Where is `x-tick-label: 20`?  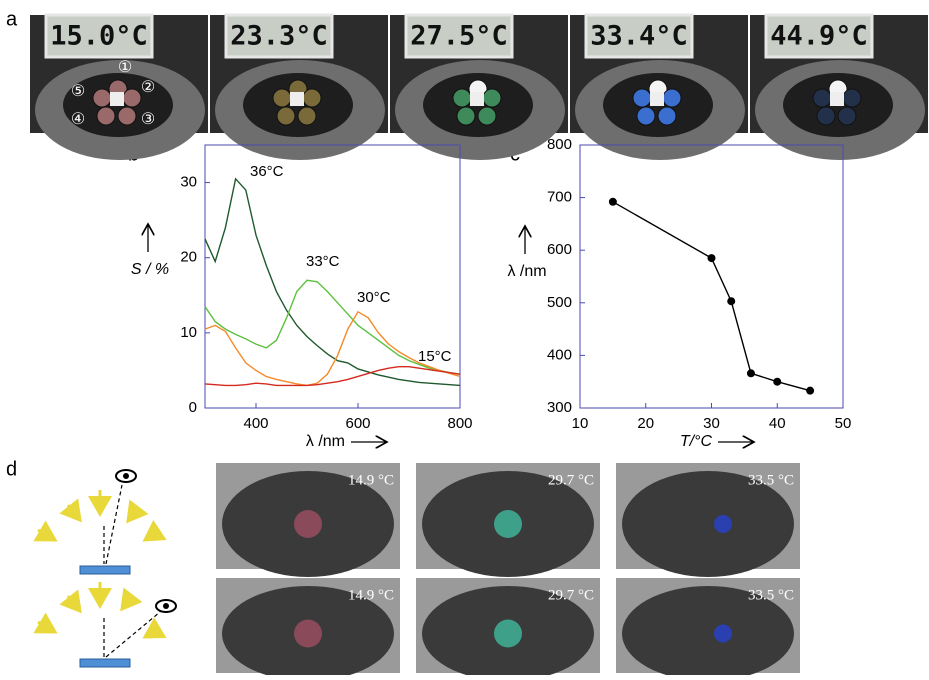
x-tick-label: 20 is located at coordinates (645, 423).